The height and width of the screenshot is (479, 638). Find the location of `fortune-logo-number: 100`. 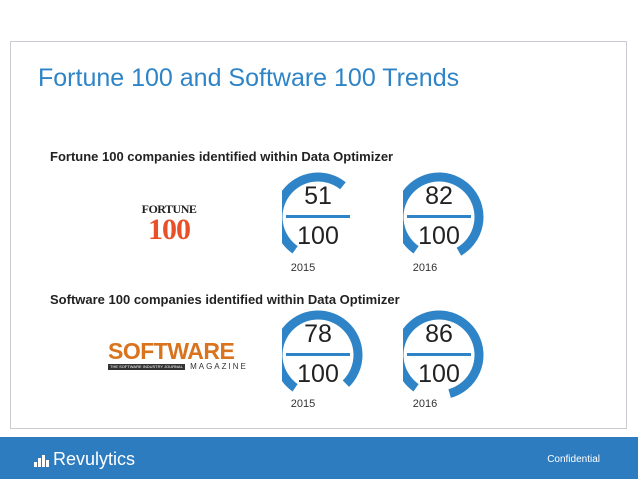

fortune-logo-number: 100 is located at coordinates (169, 229).